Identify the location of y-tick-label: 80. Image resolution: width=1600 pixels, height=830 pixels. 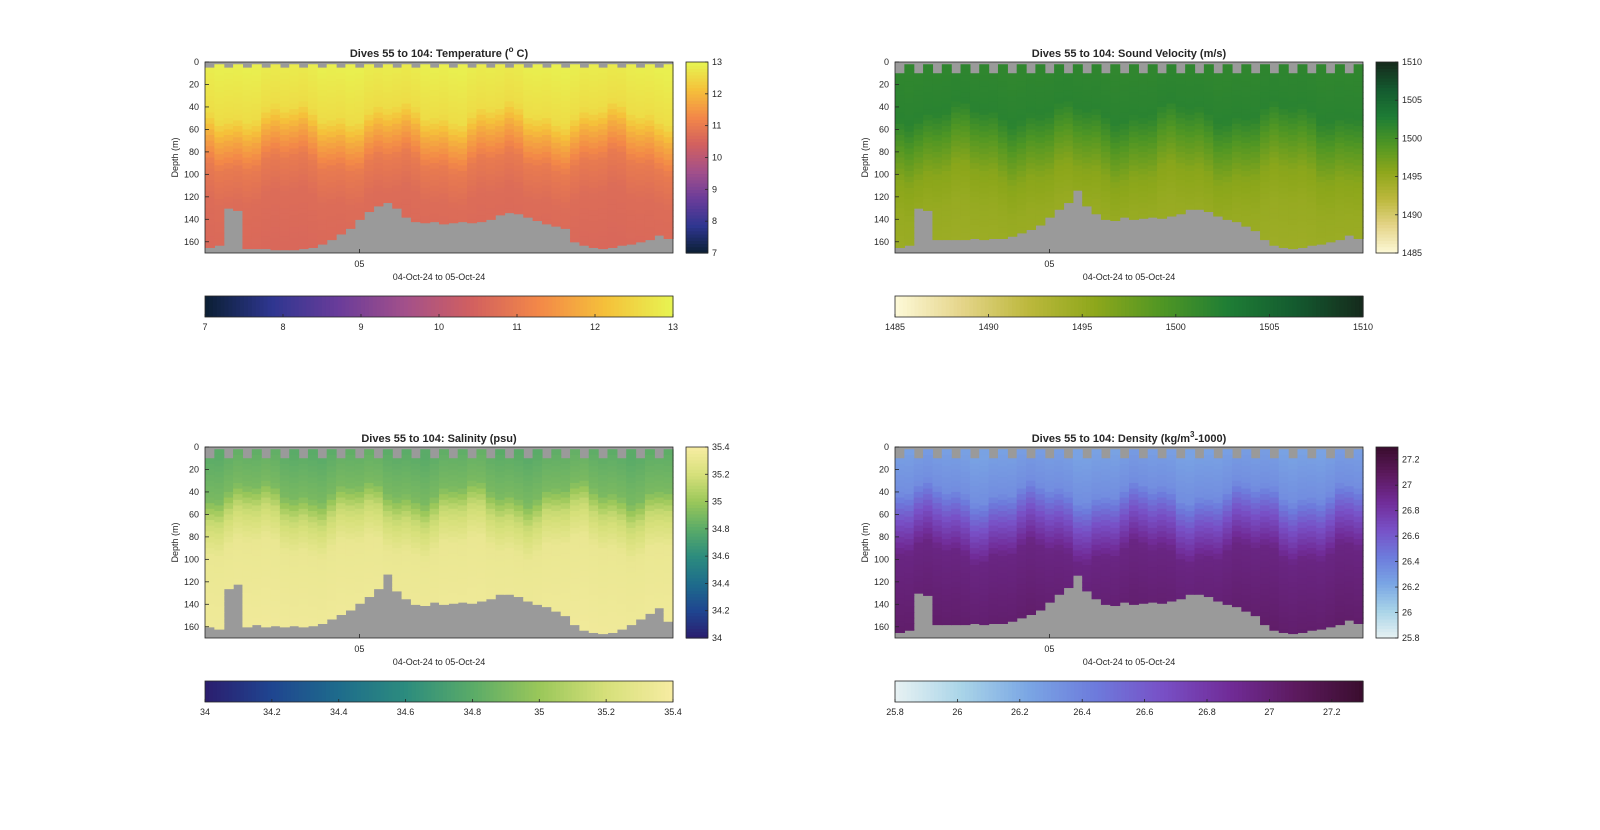
(194, 537).